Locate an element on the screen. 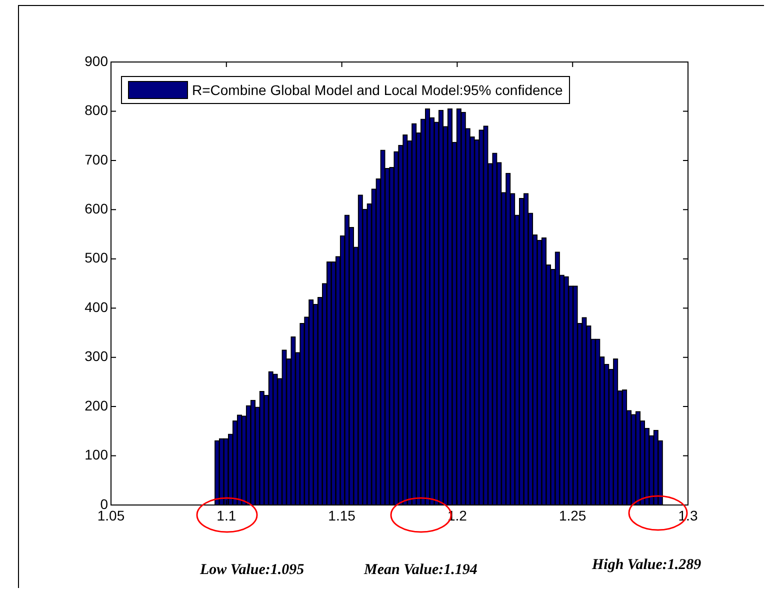  x-tick-label: 1.1 is located at coordinates (226, 515).